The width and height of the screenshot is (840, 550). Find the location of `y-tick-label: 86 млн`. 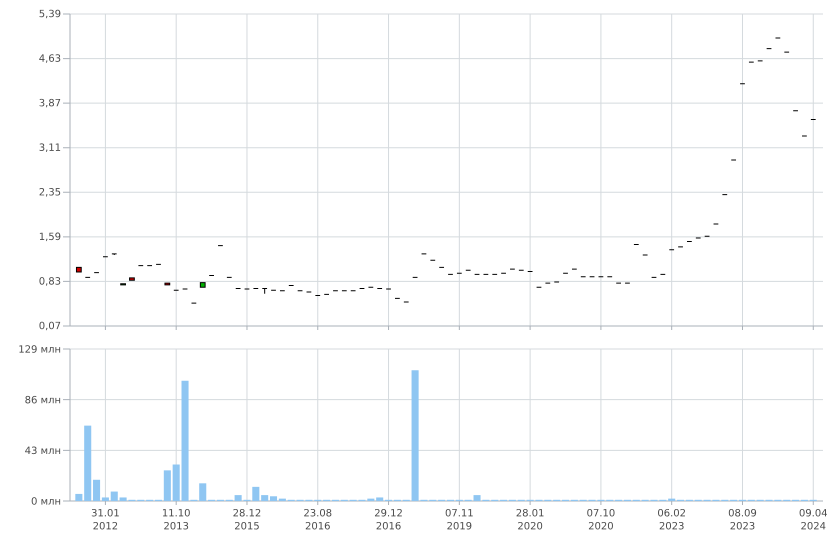

y-tick-label: 86 млн is located at coordinates (42, 400).